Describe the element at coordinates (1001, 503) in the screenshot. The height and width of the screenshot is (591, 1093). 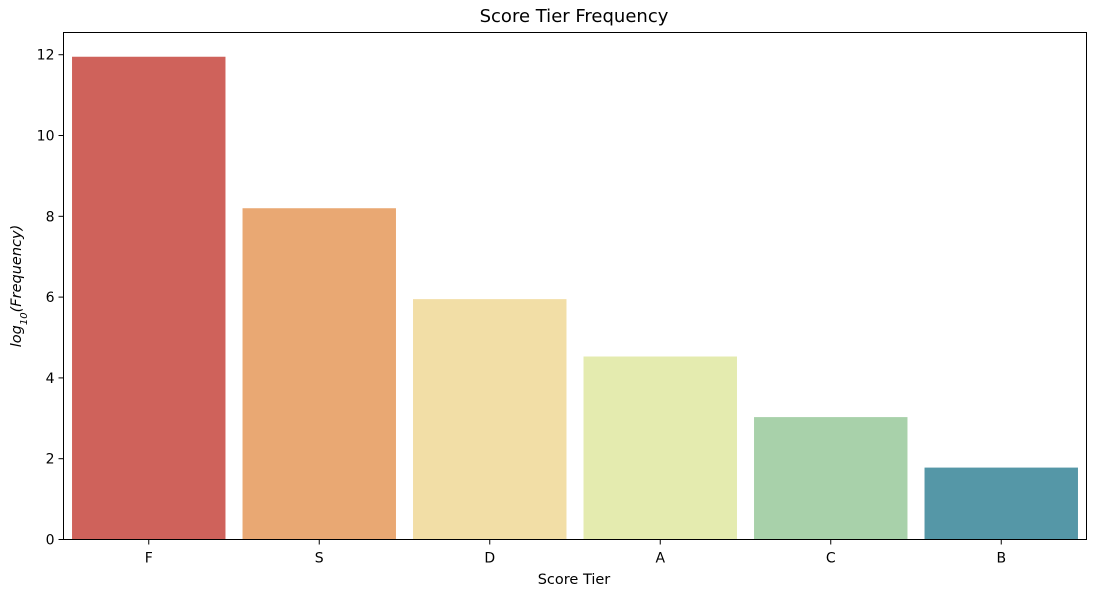
I see `bar-B` at that location.